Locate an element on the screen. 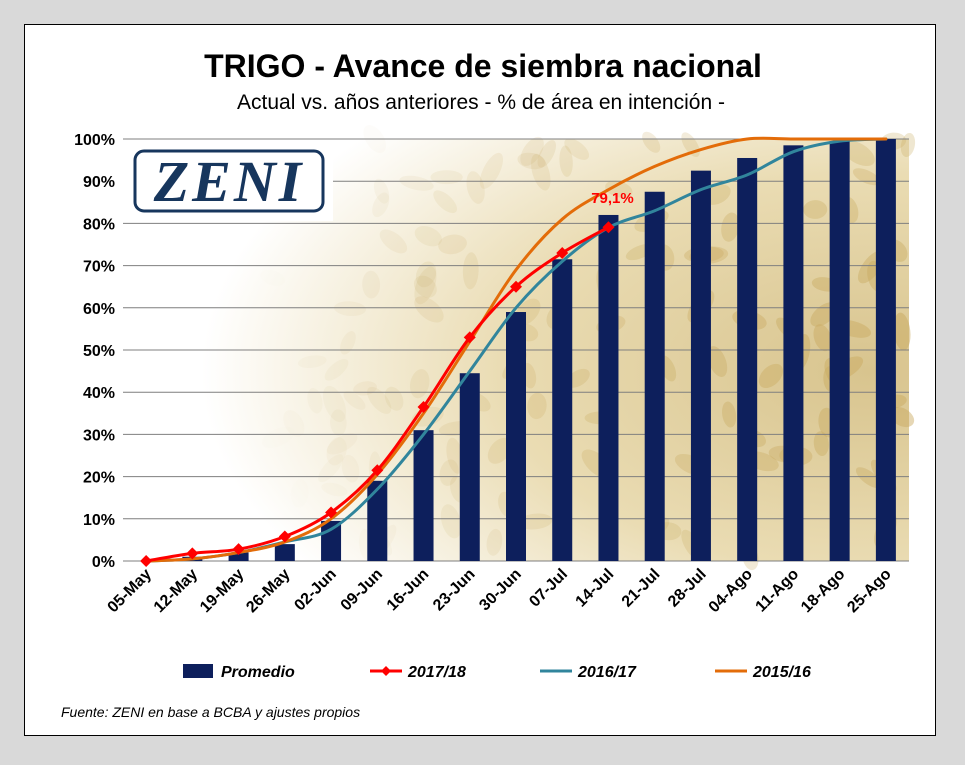 The image size is (965, 765). legend-label: 2017/18 is located at coordinates (436, 672).